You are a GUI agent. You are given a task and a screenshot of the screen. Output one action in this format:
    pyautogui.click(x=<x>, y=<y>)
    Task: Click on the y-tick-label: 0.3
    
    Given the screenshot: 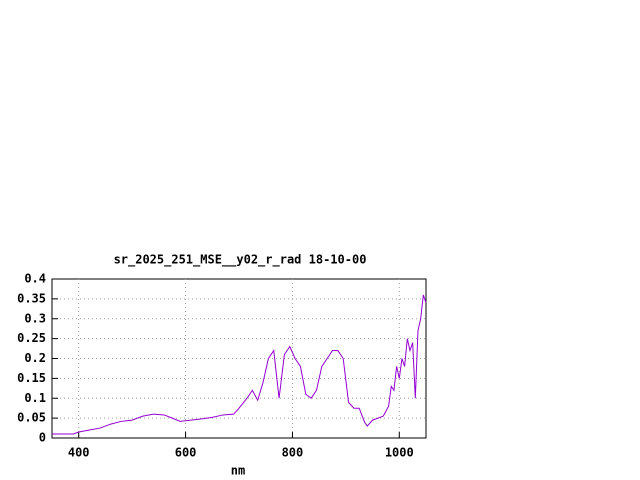 What is the action you would take?
    pyautogui.click(x=35, y=318)
    